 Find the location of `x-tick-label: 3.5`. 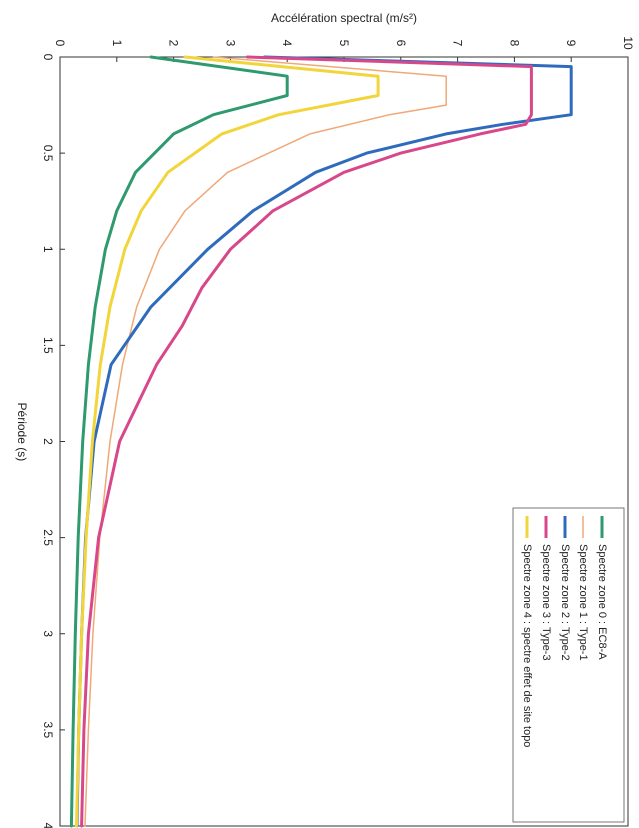

x-tick-label: 3.5 is located at coordinates (48, 730).